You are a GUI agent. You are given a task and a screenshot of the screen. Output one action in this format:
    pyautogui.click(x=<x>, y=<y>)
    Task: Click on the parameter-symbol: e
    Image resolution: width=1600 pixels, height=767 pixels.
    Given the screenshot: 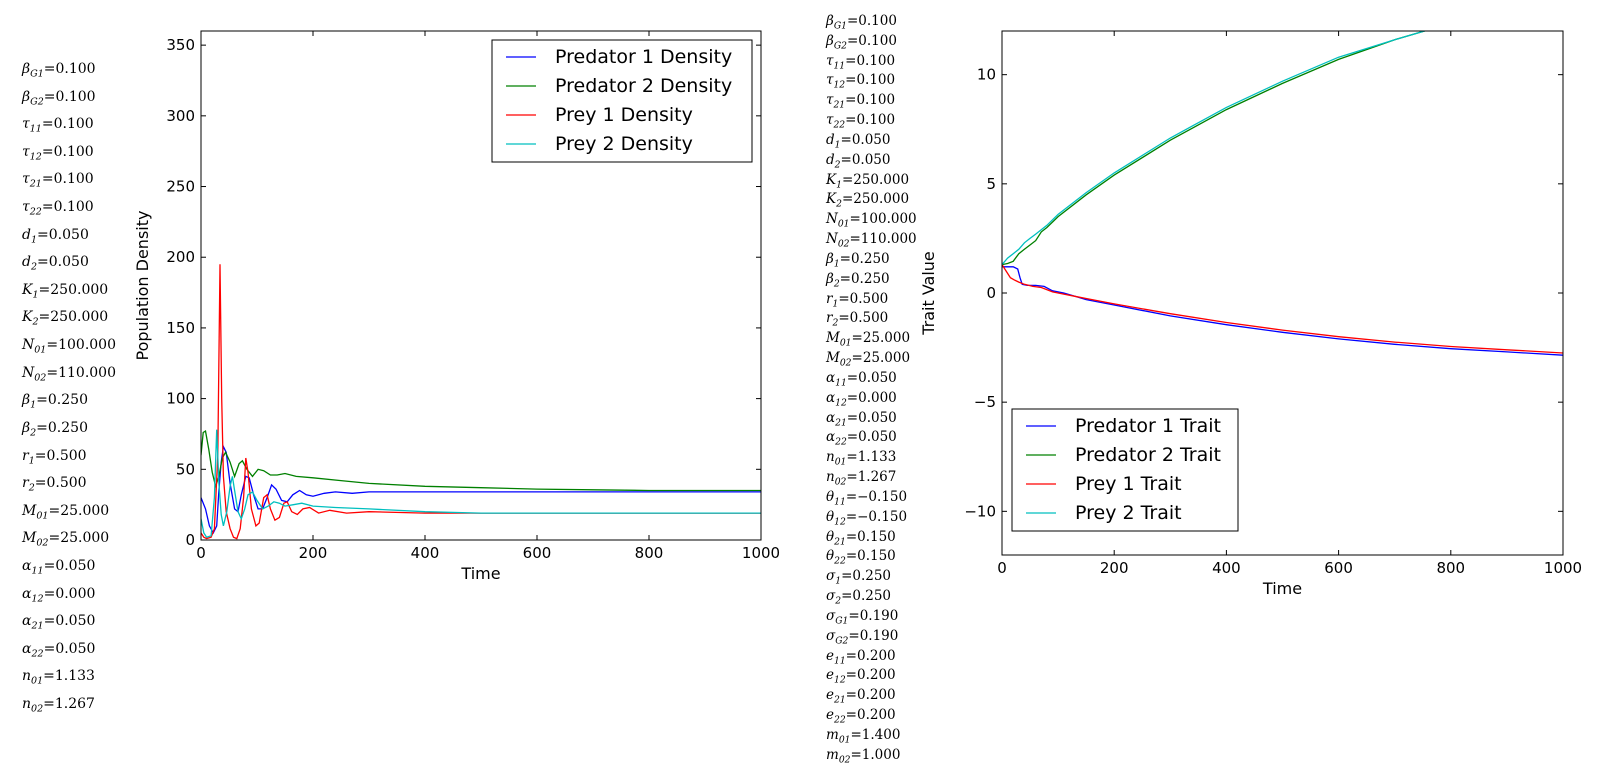 What is the action you would take?
    pyautogui.click(x=830, y=675)
    